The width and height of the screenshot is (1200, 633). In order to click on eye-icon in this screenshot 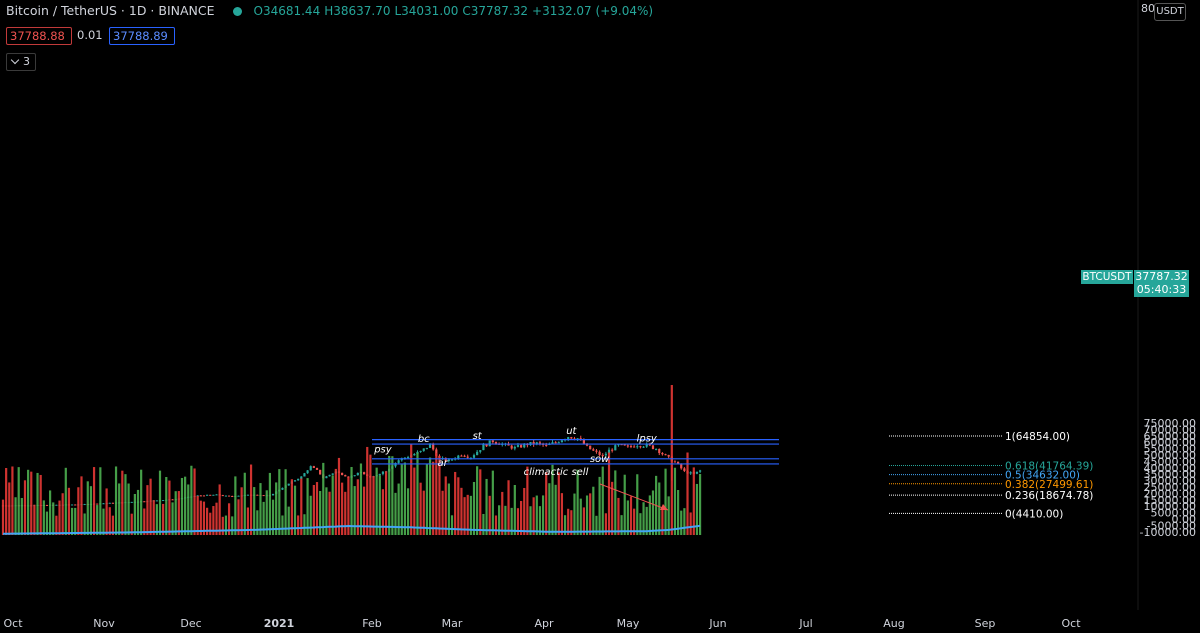, I will do `click(237, 11)`.